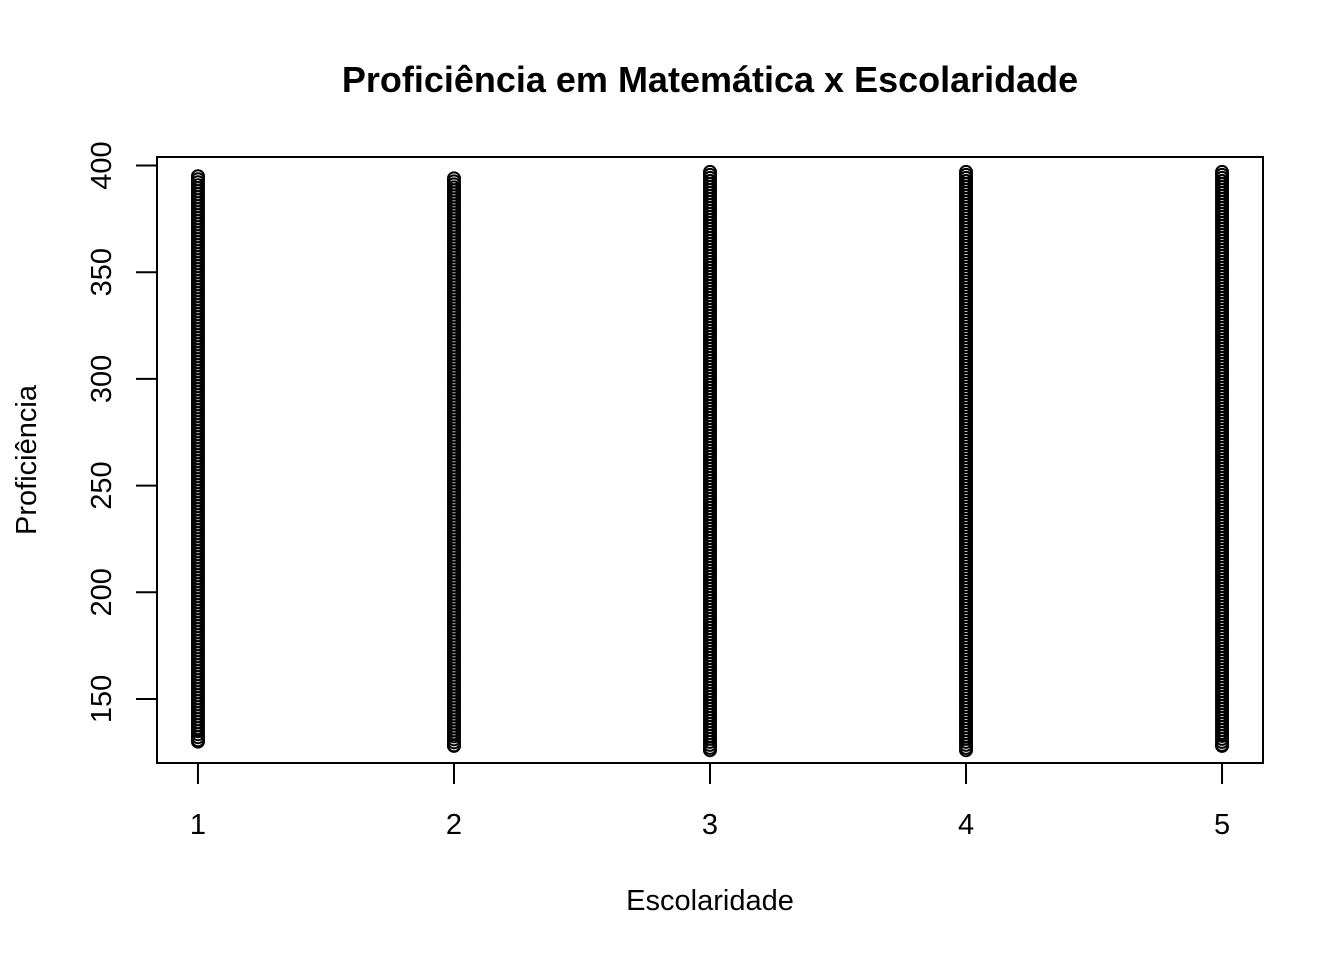 This screenshot has width=1344, height=960. Describe the element at coordinates (102, 165) in the screenshot. I see `y-tick-label: 400` at that location.